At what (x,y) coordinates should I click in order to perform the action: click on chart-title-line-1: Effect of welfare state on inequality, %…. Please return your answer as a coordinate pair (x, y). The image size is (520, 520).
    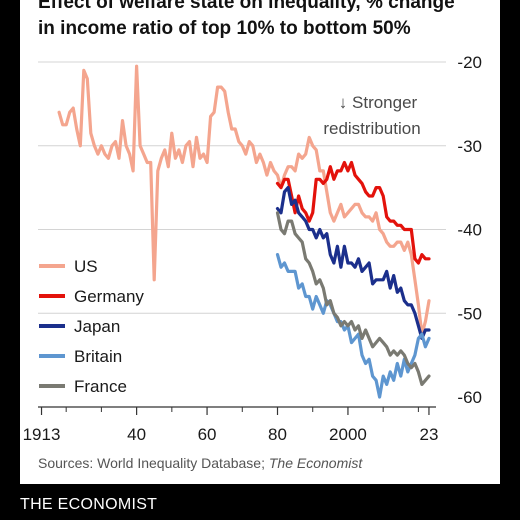
    Looking at the image, I should click on (246, 6).